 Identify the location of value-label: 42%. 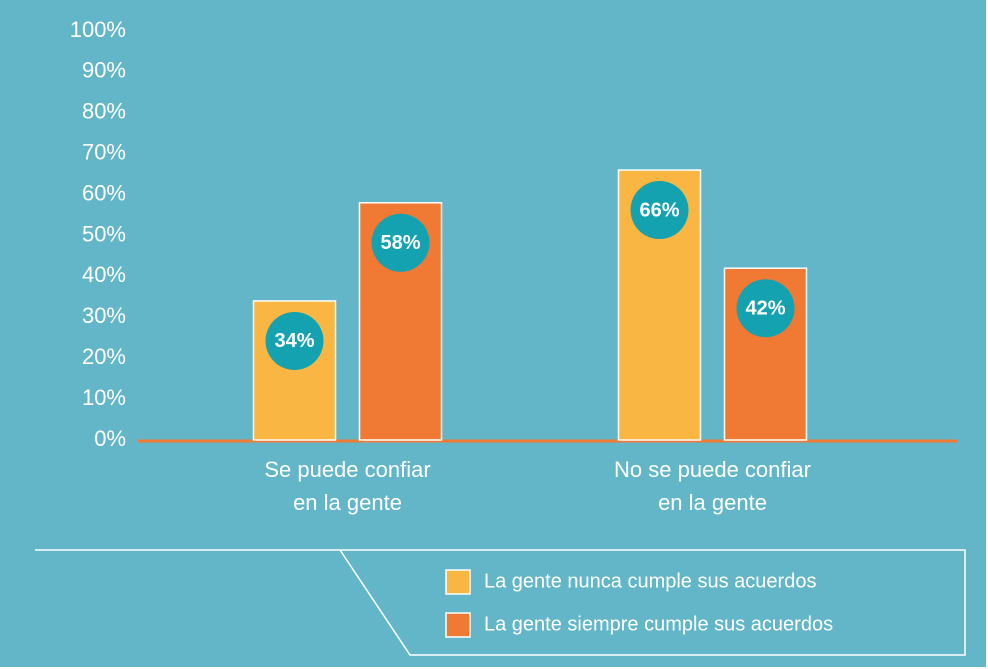
(765, 309).